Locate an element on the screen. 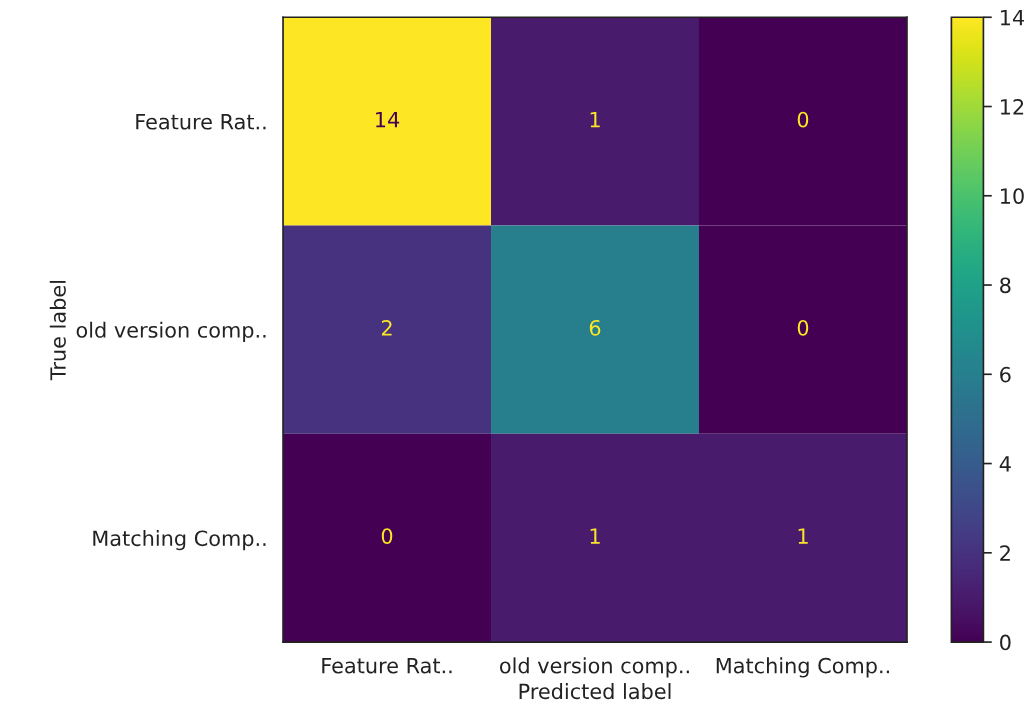 The image size is (1033, 719). data-label: 6 is located at coordinates (595, 327).